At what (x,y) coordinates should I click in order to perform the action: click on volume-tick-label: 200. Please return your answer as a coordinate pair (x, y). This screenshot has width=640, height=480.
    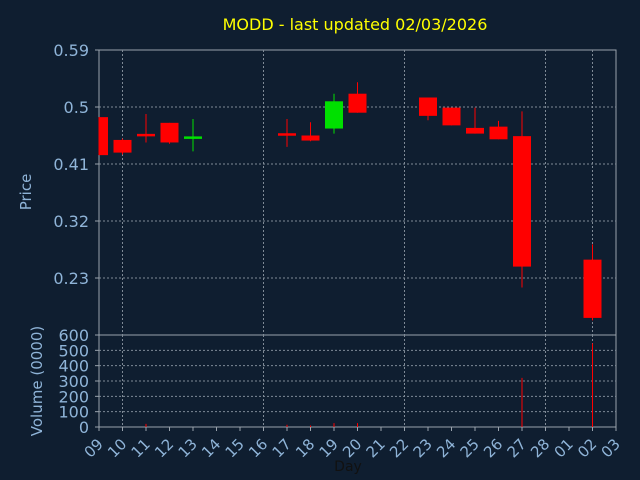
    Looking at the image, I should click on (73, 396).